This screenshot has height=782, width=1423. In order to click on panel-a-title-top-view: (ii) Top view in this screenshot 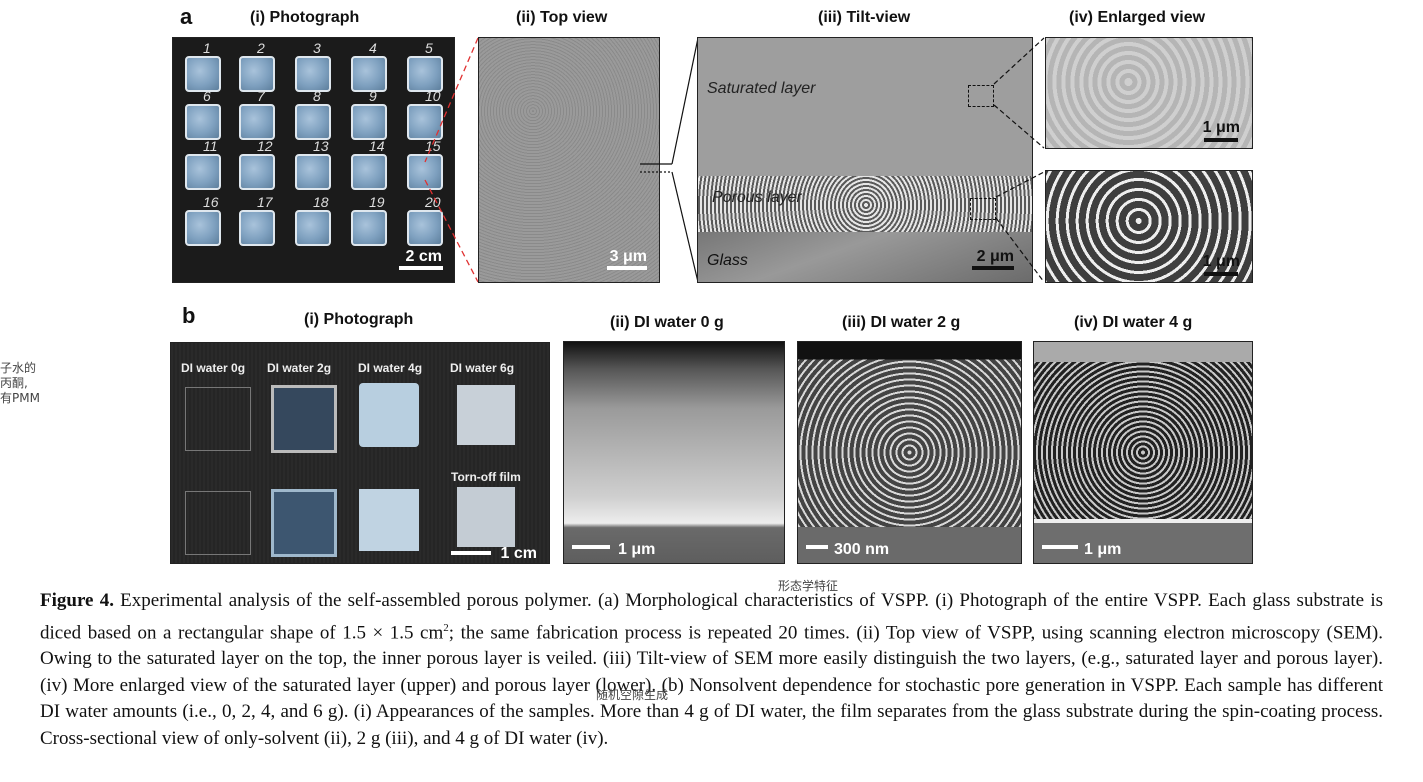, I will do `click(562, 17)`.